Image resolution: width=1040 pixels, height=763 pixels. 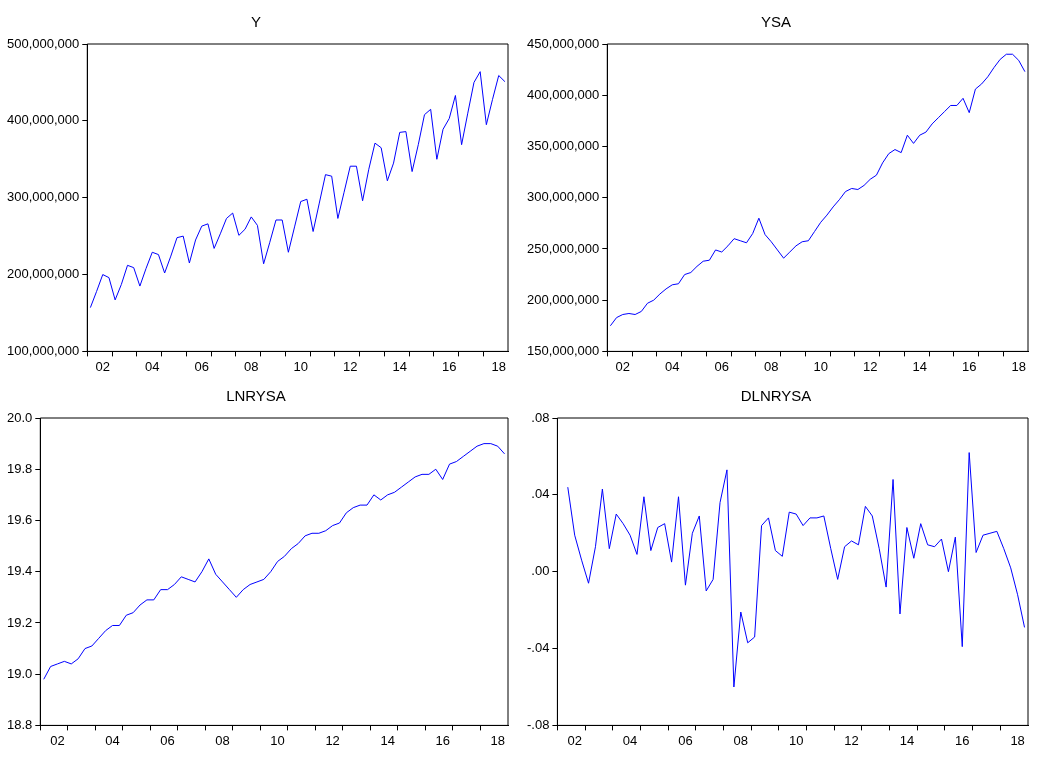 I want to click on y-tick-label: 19.4, so click(x=19, y=571).